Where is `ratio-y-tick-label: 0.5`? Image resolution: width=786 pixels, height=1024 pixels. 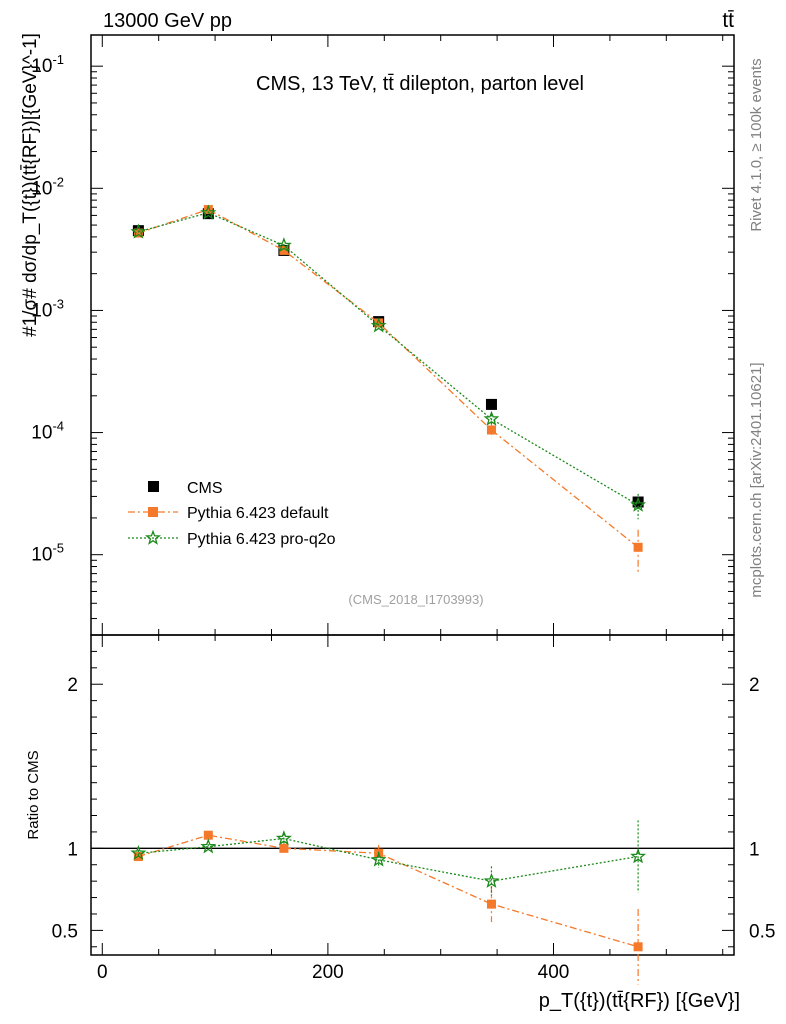 ratio-y-tick-label: 0.5 is located at coordinates (65, 931).